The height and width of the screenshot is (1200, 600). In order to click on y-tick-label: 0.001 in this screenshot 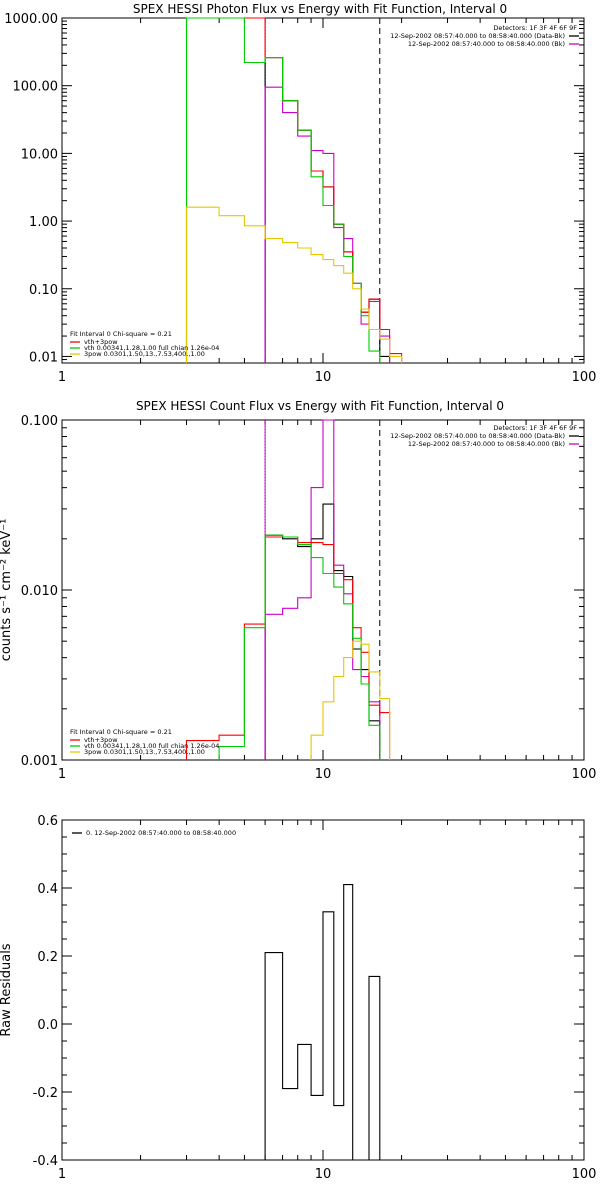, I will do `click(39, 761)`.